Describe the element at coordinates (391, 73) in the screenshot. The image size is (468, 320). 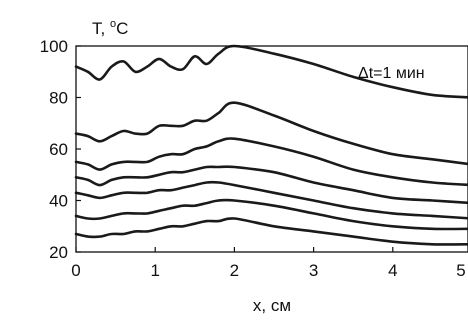
I see `time-step-annotation: Δt=1 мин` at that location.